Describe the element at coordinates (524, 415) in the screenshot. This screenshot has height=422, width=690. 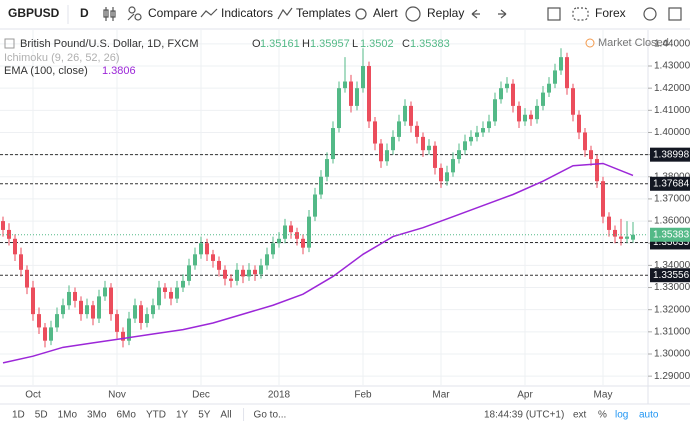
I see `clock: 18:44:39 (UTC+1)` at that location.